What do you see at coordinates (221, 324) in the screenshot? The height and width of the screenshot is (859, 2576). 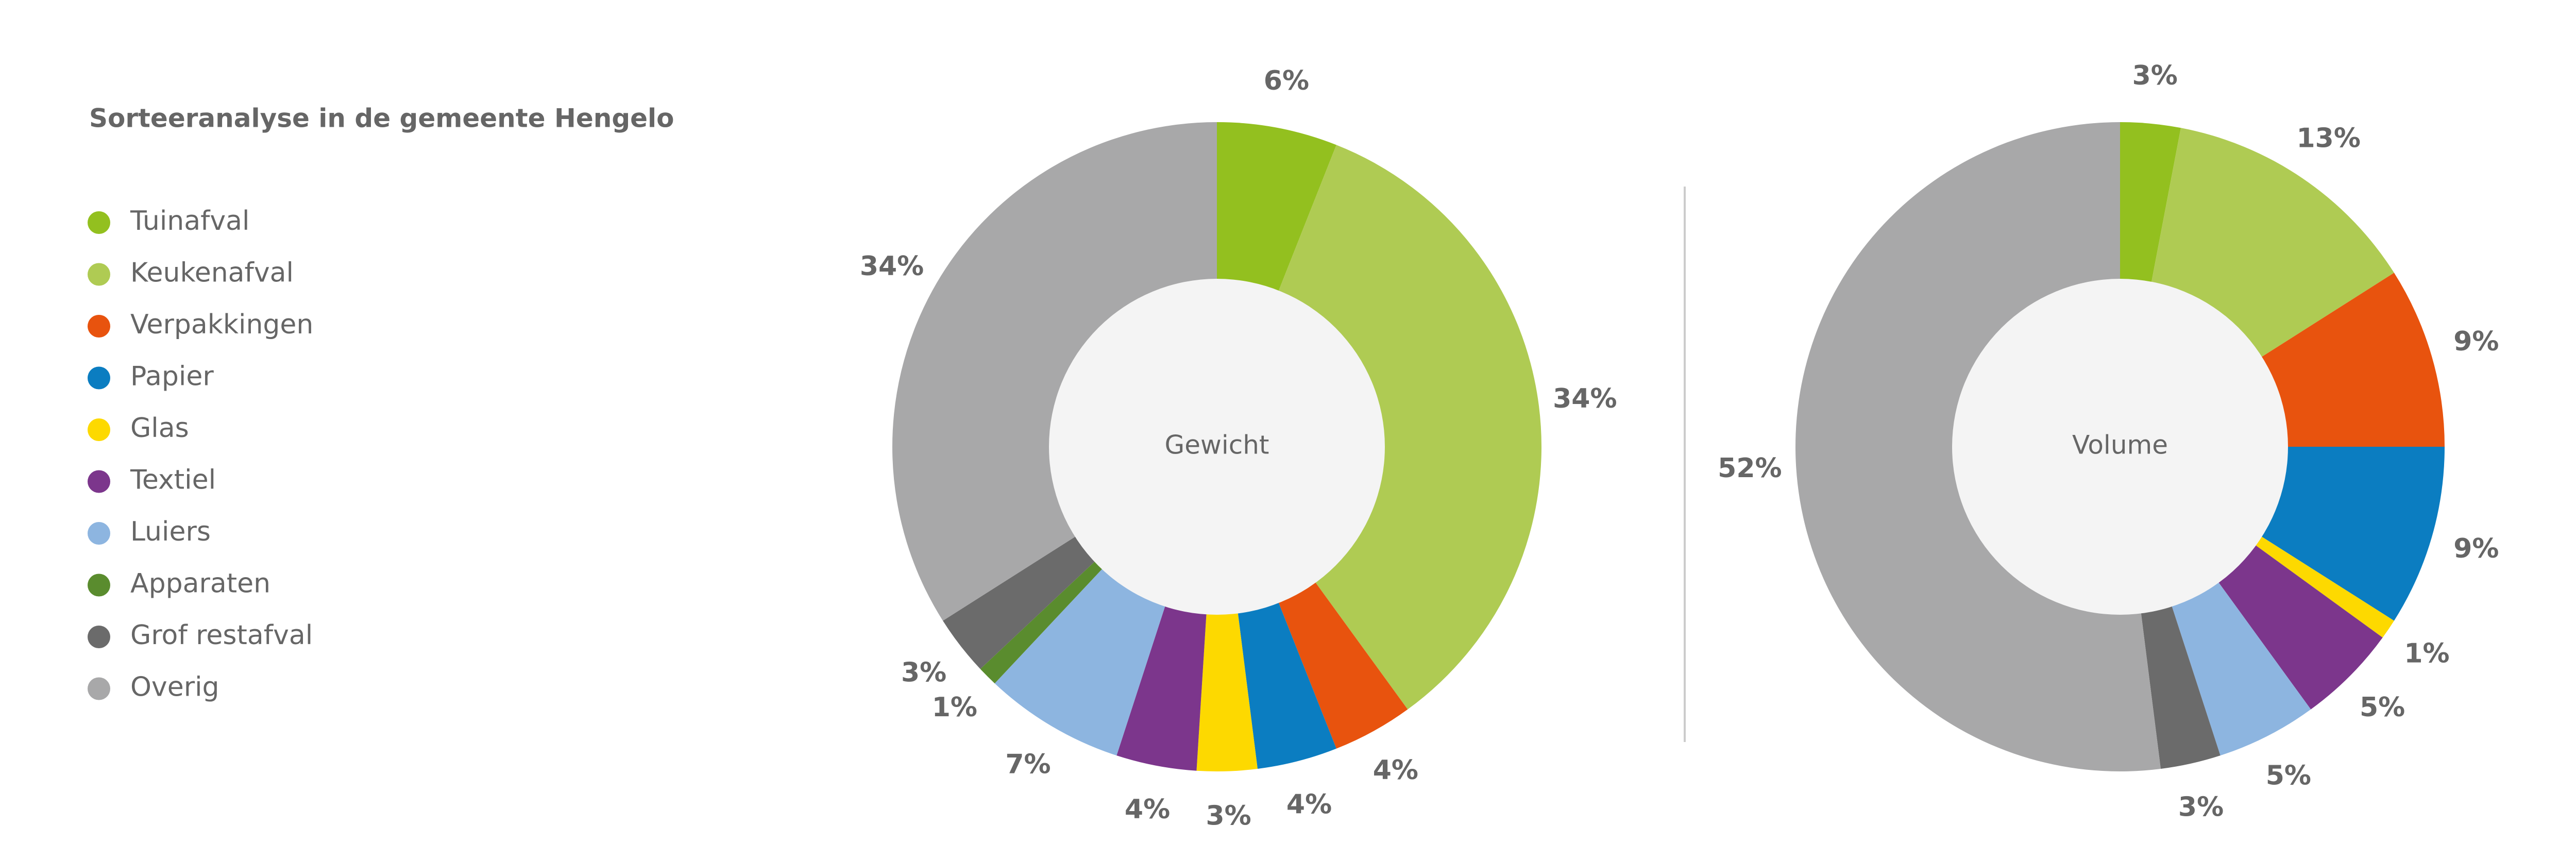 I see `legend-label: Verpakkingen` at bounding box center [221, 324].